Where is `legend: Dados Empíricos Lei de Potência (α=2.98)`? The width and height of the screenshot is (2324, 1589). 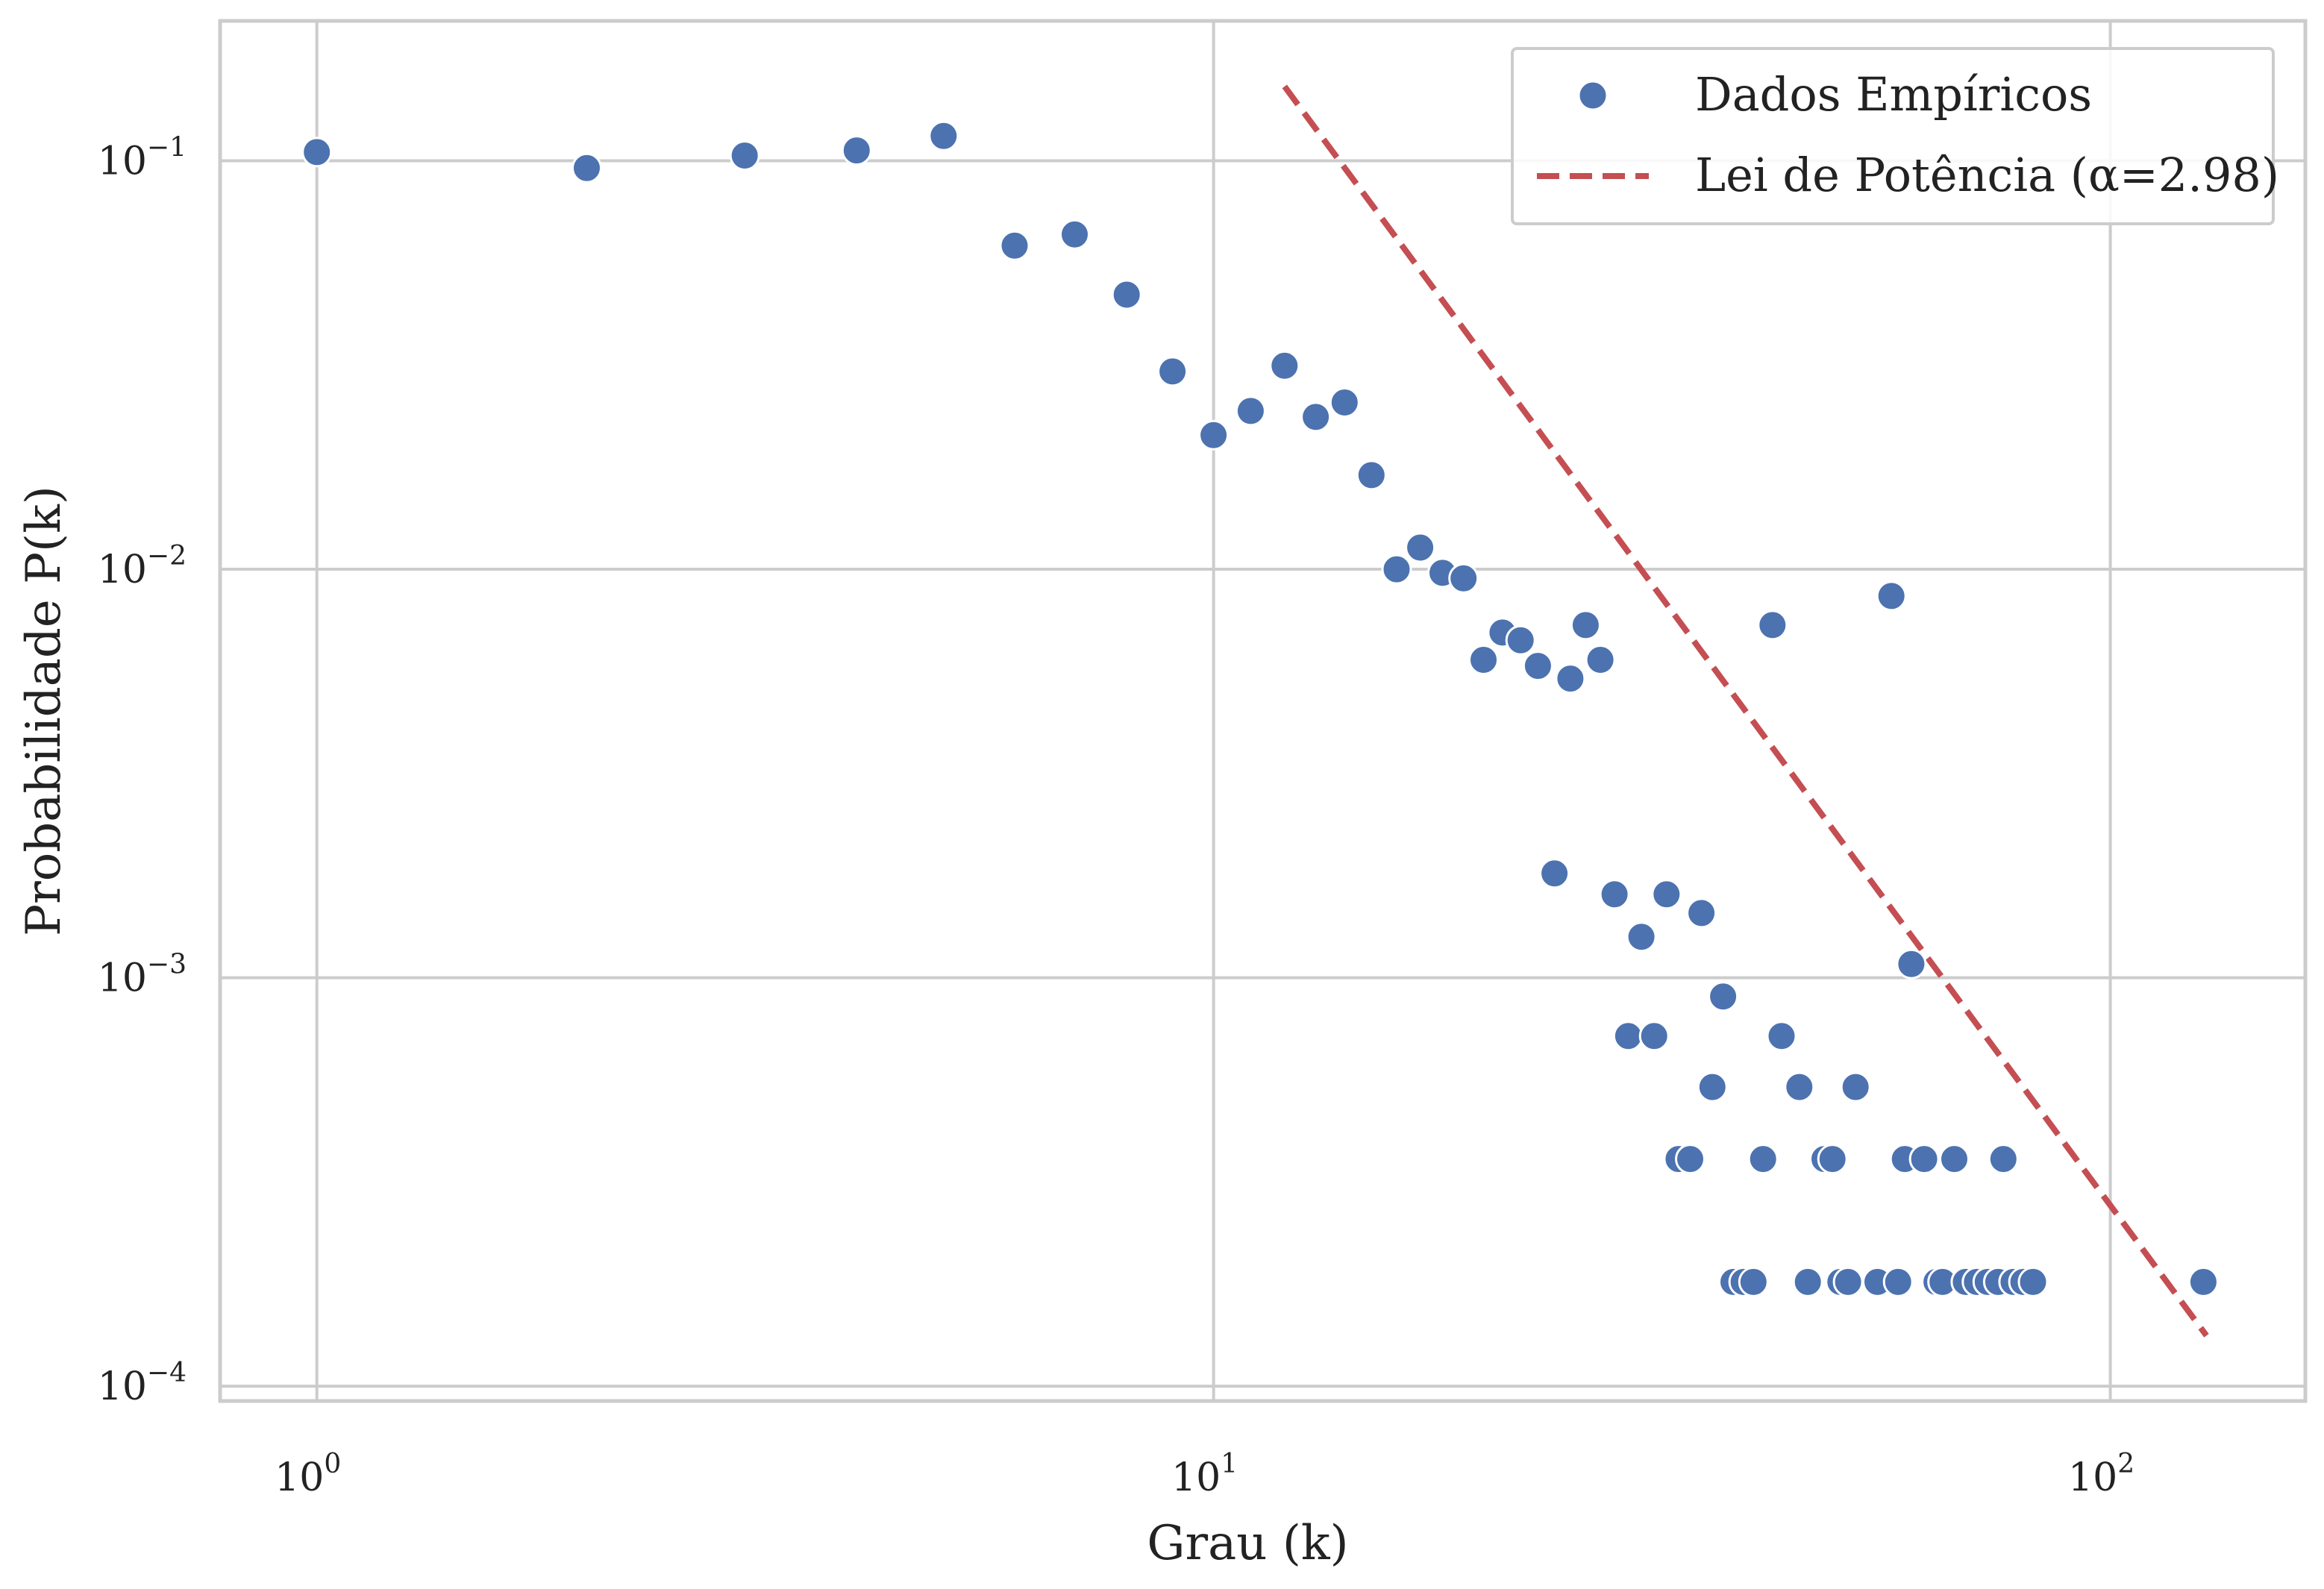 legend: Dados Empíricos Lei de Potência (α=2.98) is located at coordinates (1895, 136).